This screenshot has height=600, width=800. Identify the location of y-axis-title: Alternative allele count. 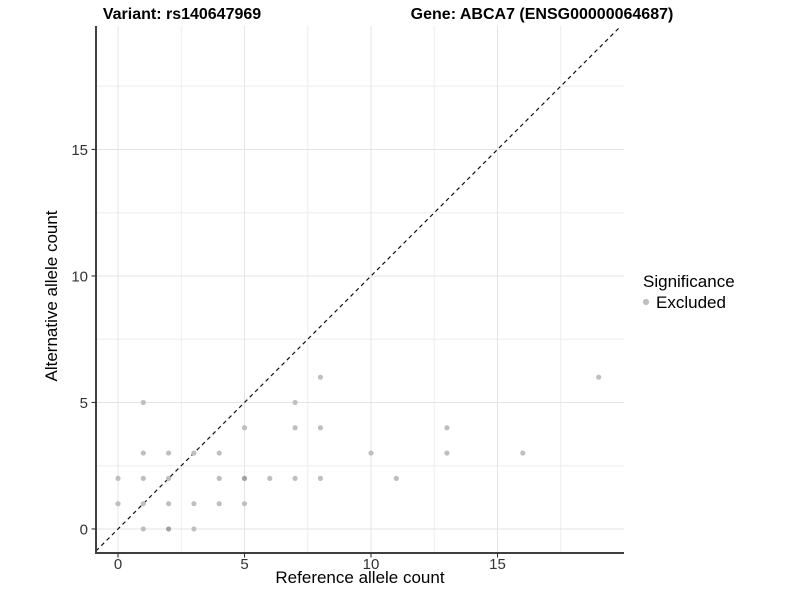
(51, 295).